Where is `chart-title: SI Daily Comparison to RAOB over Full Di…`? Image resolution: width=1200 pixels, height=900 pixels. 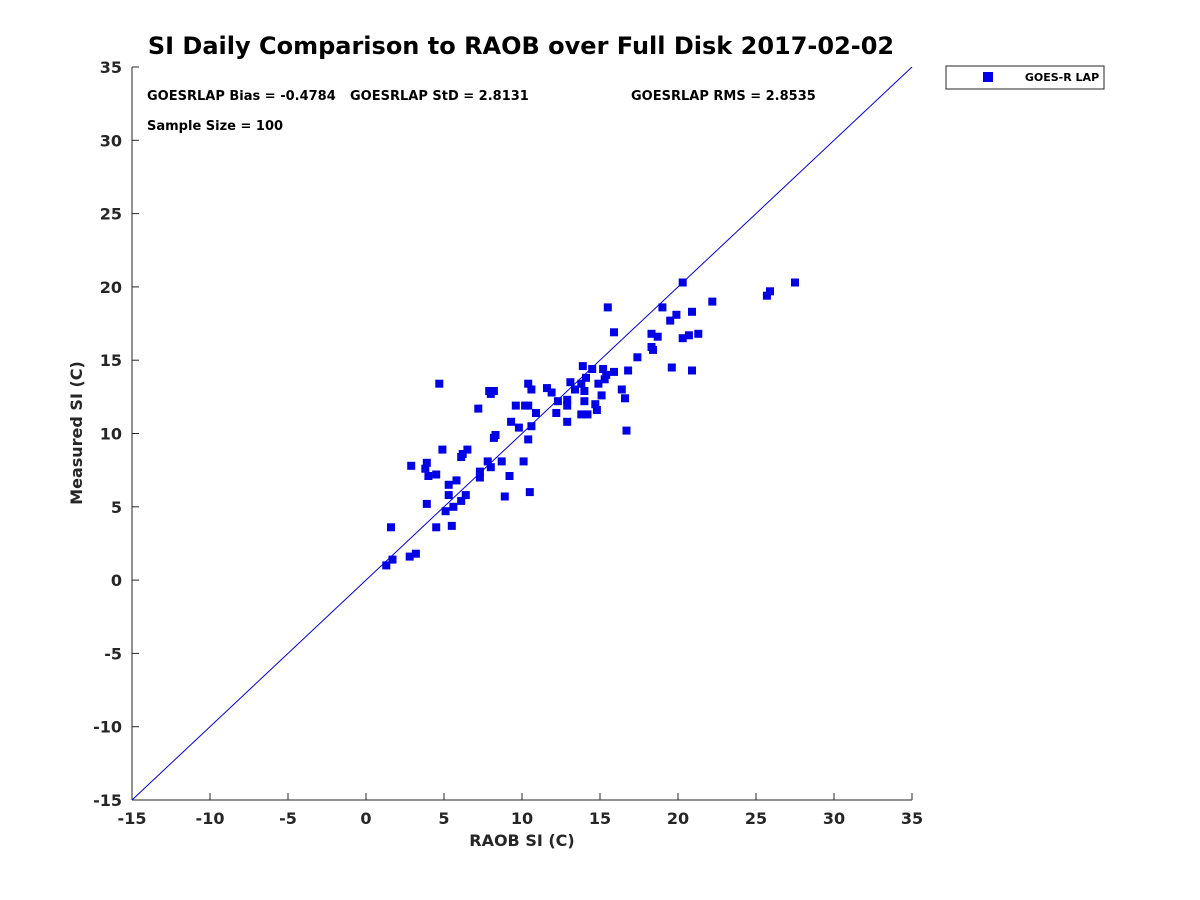
chart-title: SI Daily Comparison to RAOB over Full Di… is located at coordinates (521, 46).